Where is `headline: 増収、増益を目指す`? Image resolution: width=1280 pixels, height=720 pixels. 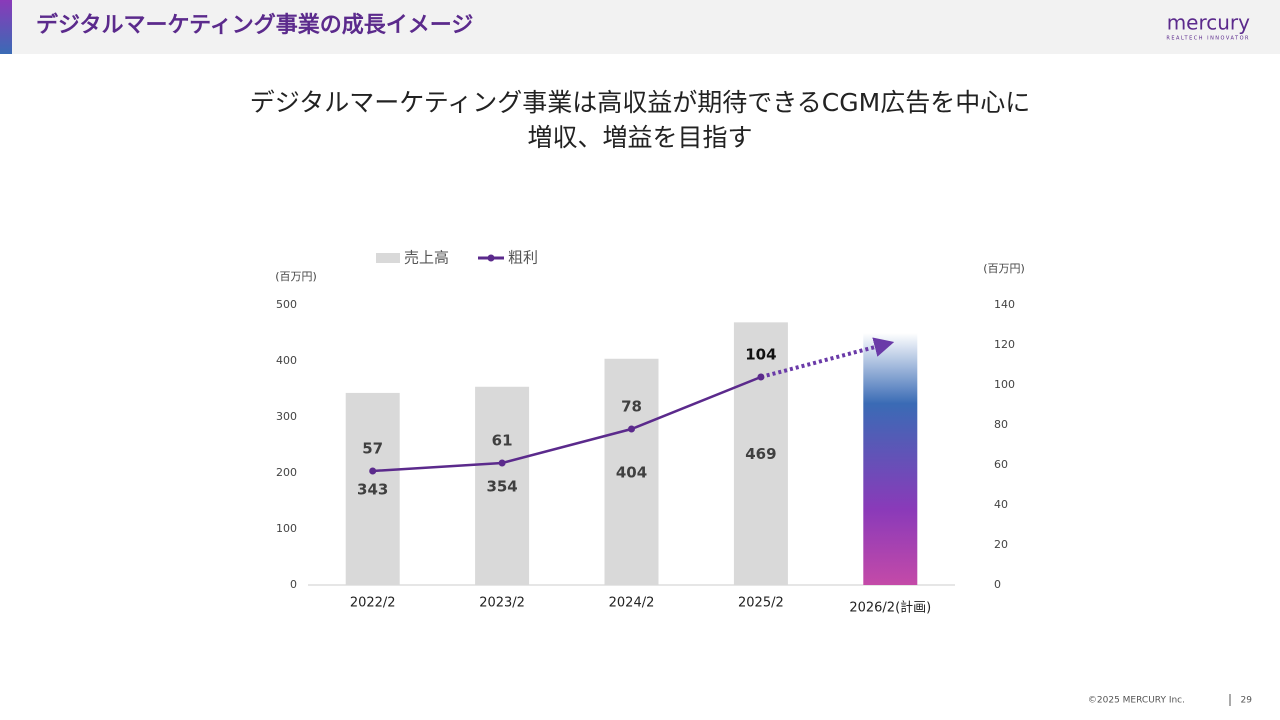 headline: 増収、増益を目指す is located at coordinates (639, 137).